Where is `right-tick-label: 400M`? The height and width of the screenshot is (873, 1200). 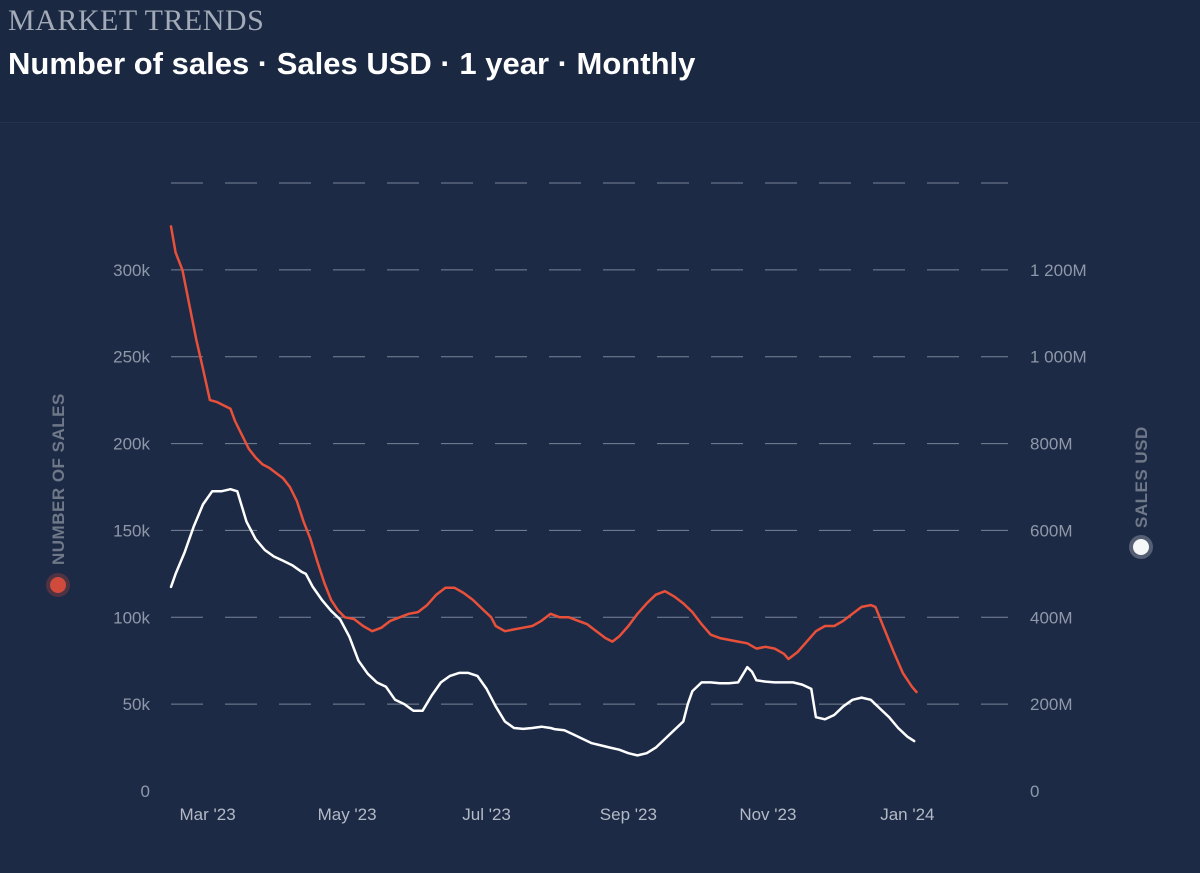
right-tick-label: 400M is located at coordinates (1051, 617).